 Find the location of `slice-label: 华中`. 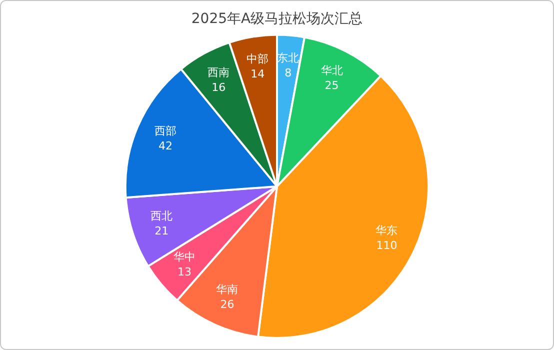

slice-label: 华中 is located at coordinates (184, 257).